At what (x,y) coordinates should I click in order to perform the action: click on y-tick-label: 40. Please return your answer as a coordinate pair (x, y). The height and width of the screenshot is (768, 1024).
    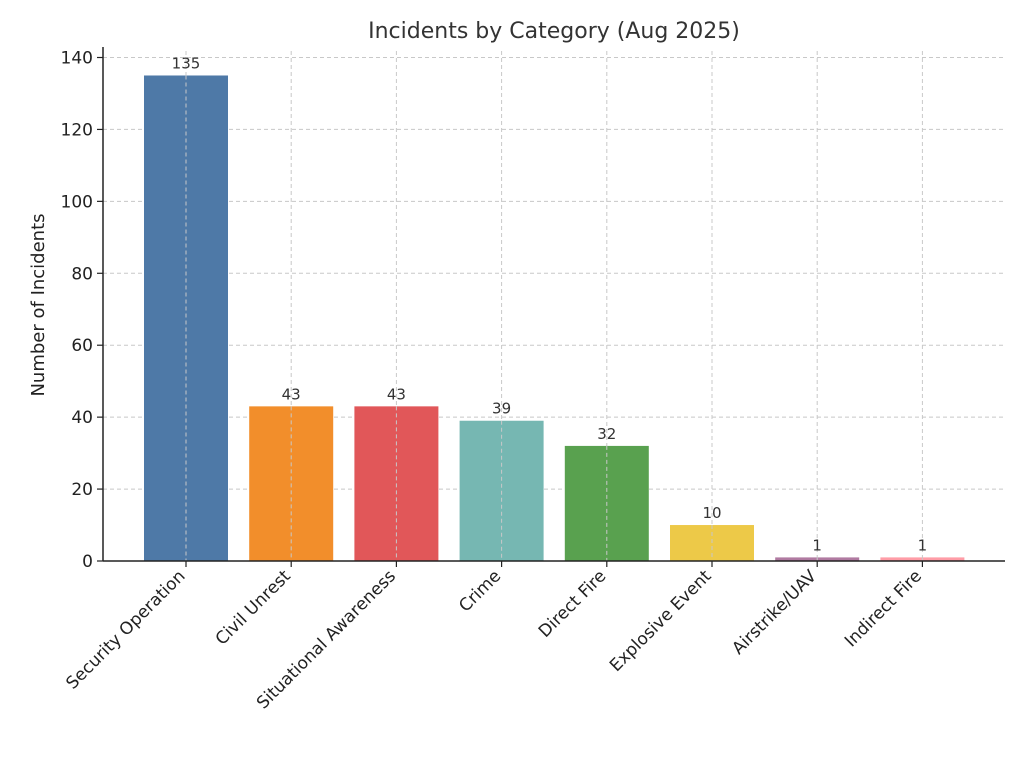
    Looking at the image, I should click on (82, 418).